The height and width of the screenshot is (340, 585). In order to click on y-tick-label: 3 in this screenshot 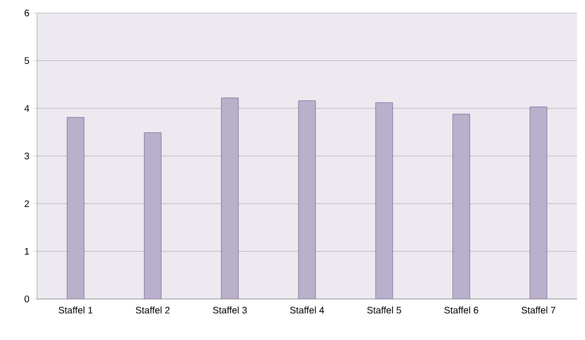, I will do `click(27, 156)`.